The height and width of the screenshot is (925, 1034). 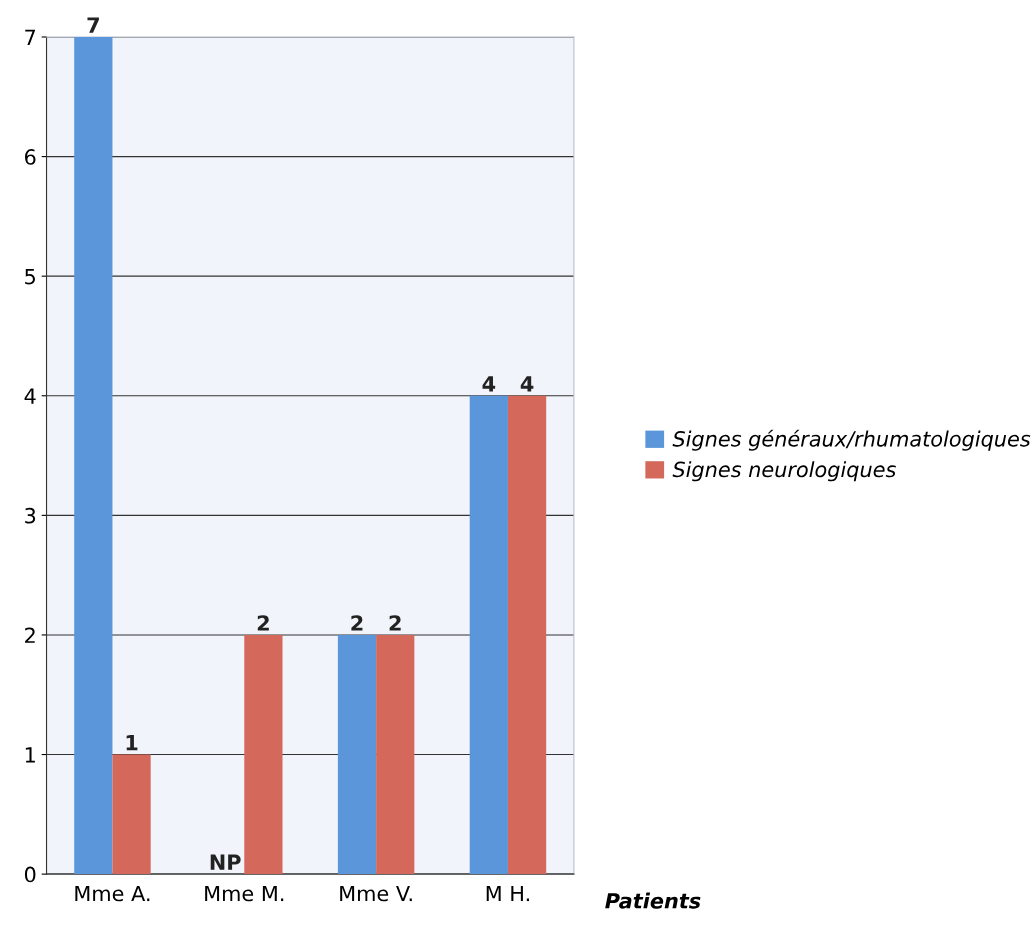 What do you see at coordinates (30, 396) in the screenshot?
I see `y-tick-label: 4` at bounding box center [30, 396].